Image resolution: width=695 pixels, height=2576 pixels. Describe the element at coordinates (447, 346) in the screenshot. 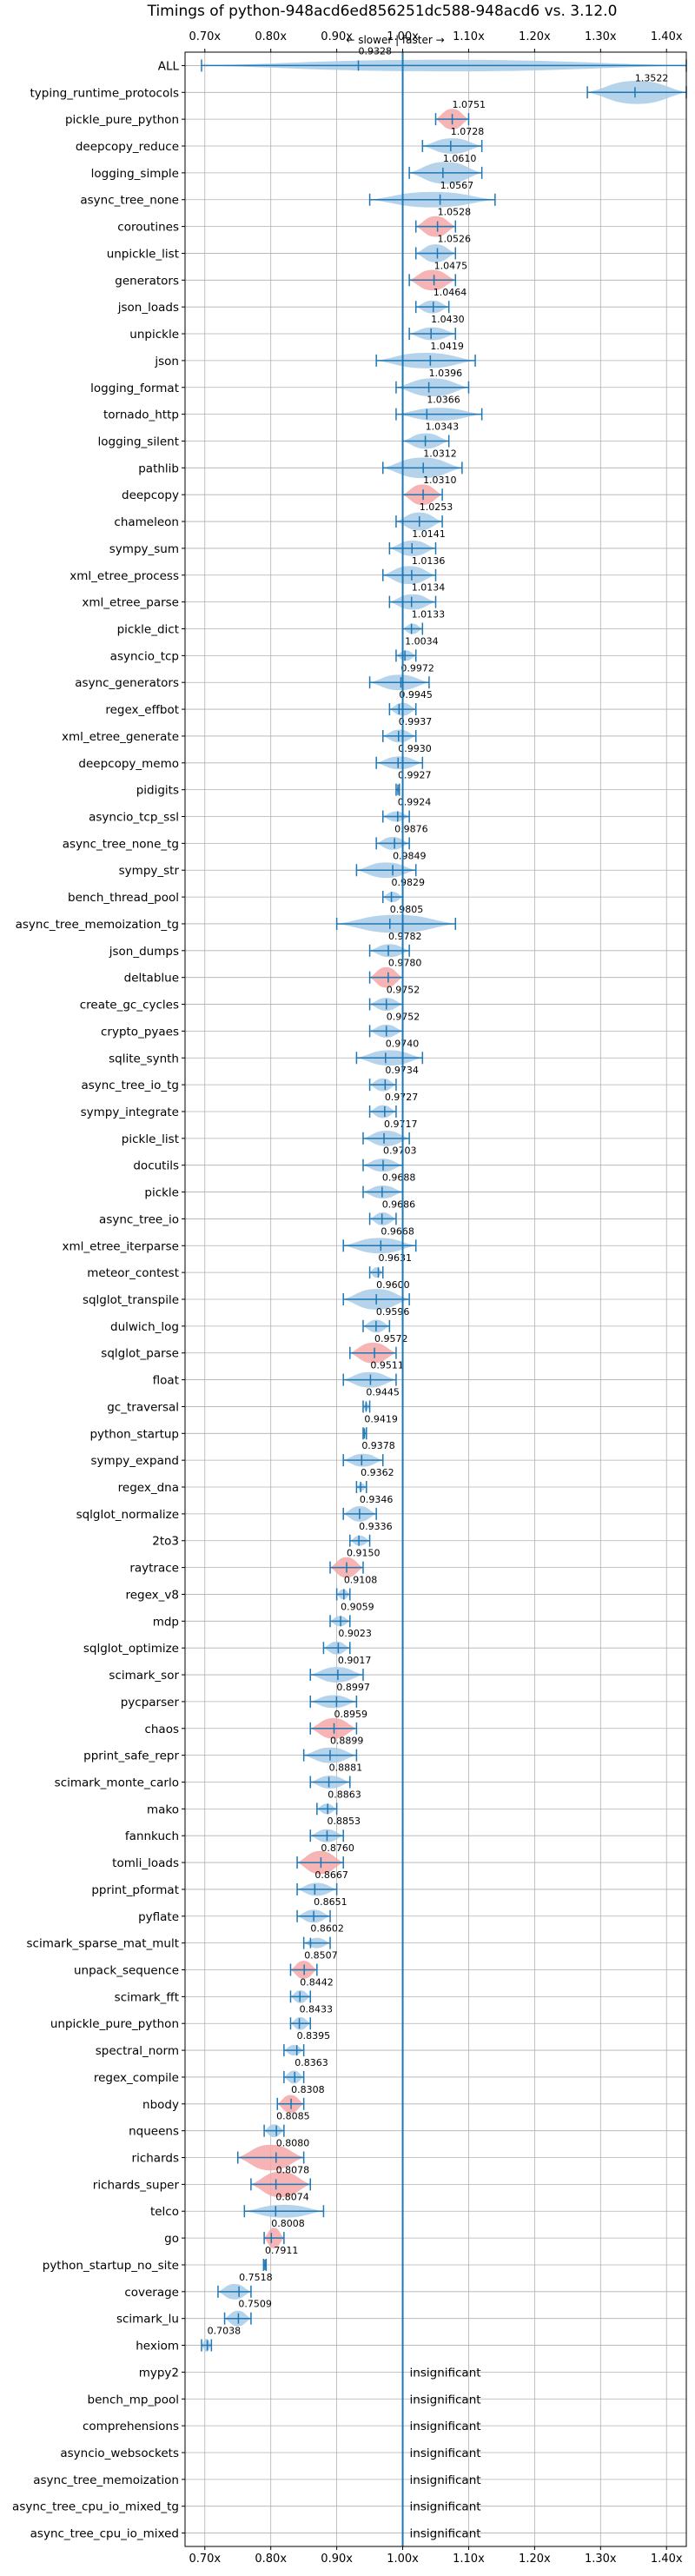

I see `value-label: 1.0419` at that location.